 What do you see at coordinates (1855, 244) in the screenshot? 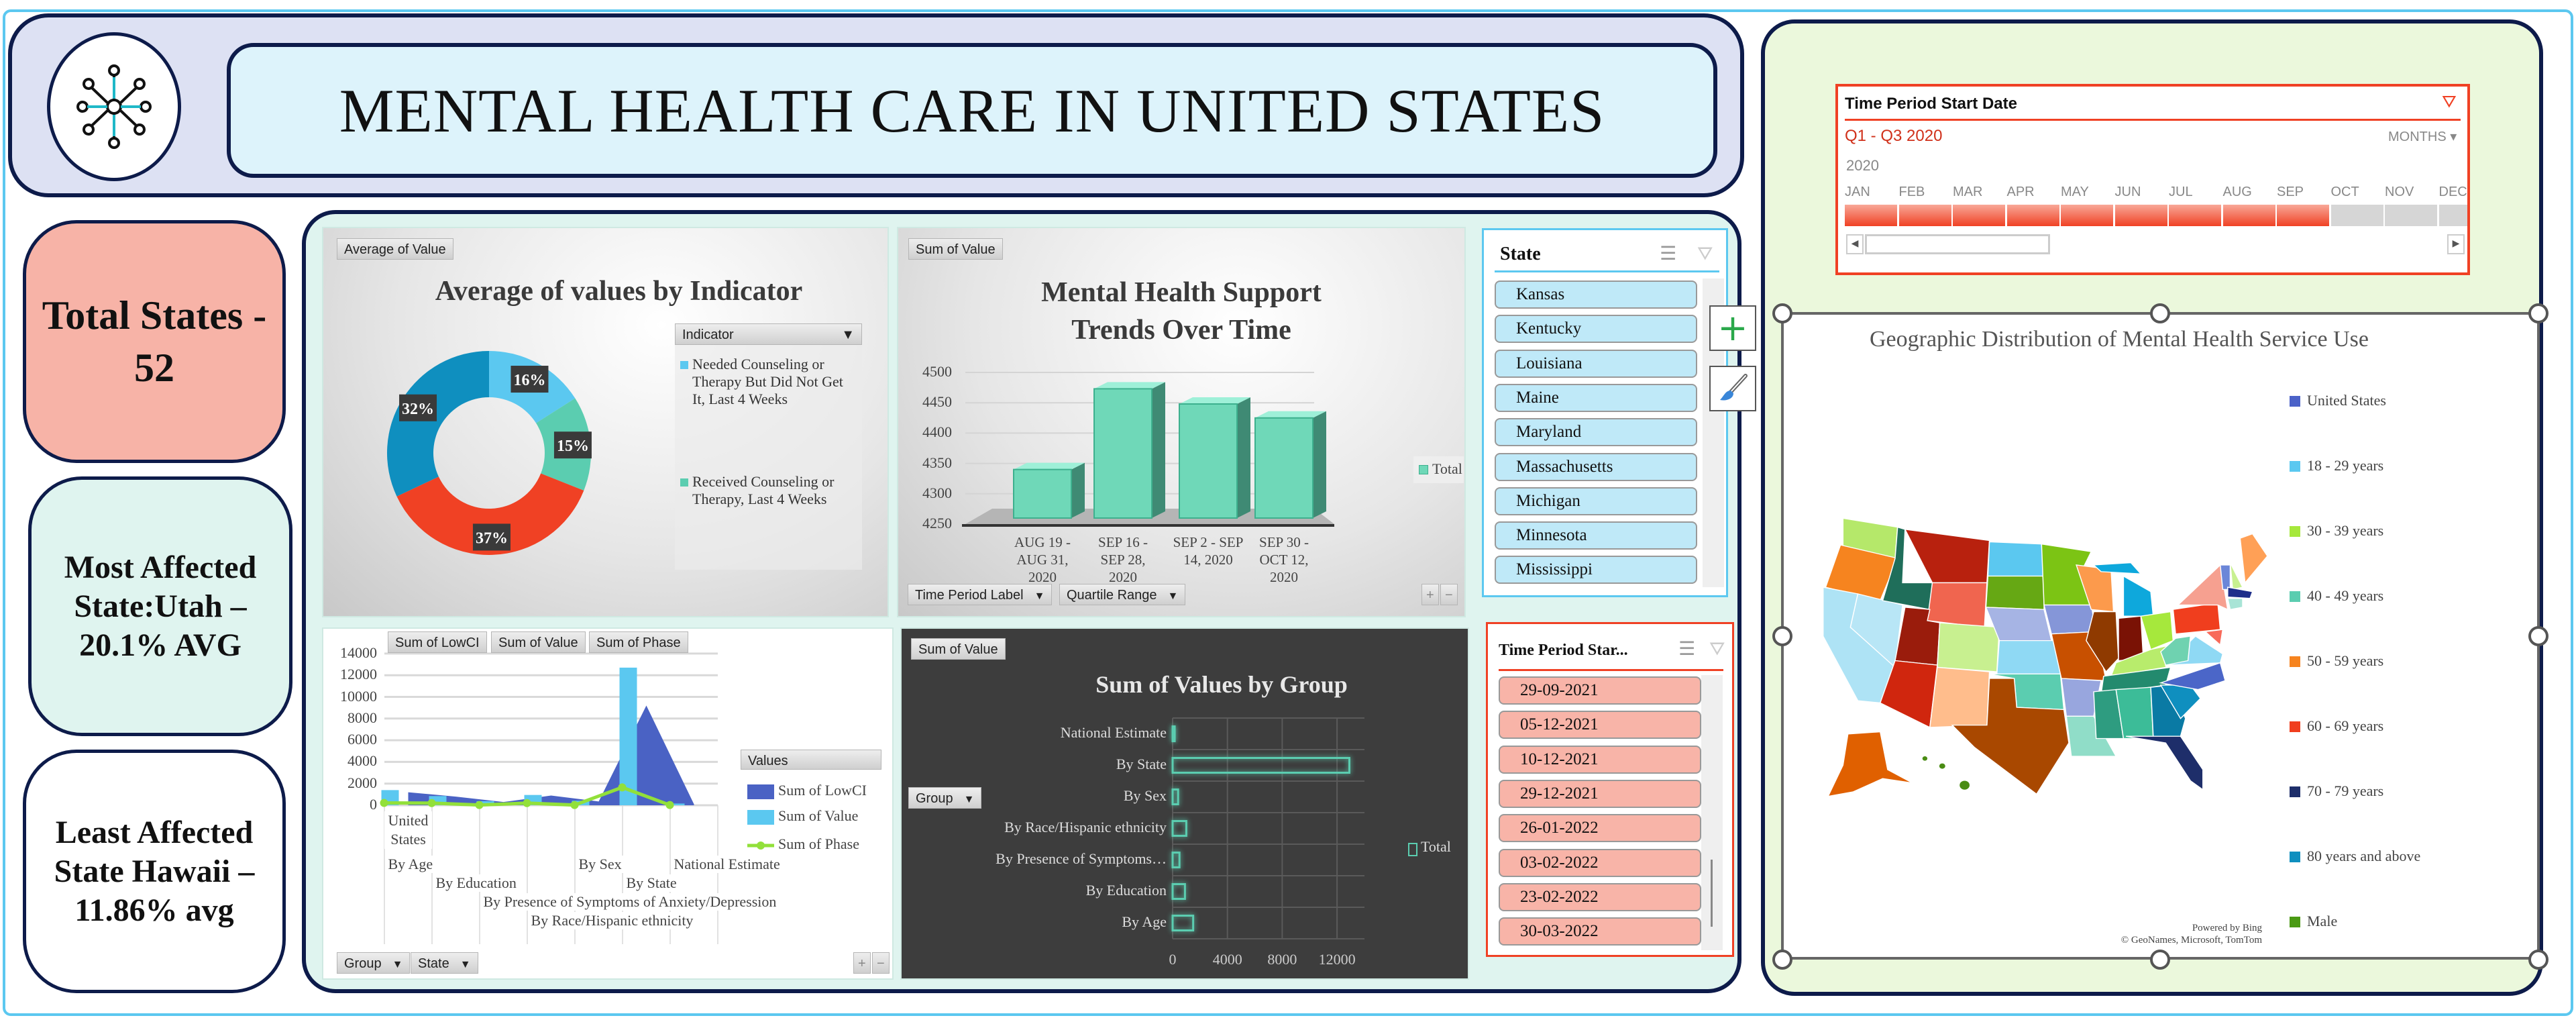
I see `timeline-scroll-left: ◀` at bounding box center [1855, 244].